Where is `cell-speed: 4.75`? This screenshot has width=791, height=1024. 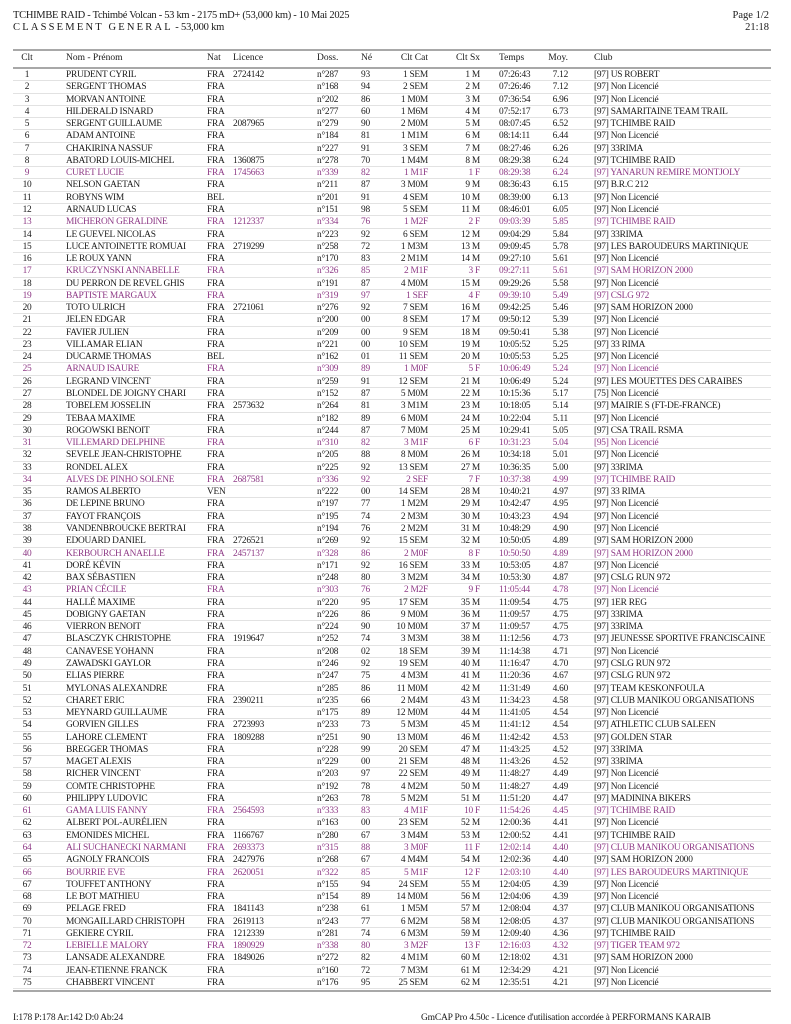 cell-speed: 4.75 is located at coordinates (560, 614).